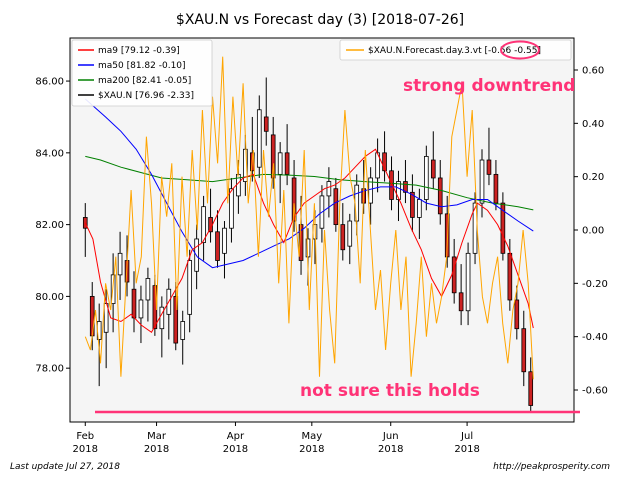 Image resolution: width=640 pixels, height=480 pixels. Describe the element at coordinates (595, 284) in the screenshot. I see `right-tick-label: -0.20` at that location.